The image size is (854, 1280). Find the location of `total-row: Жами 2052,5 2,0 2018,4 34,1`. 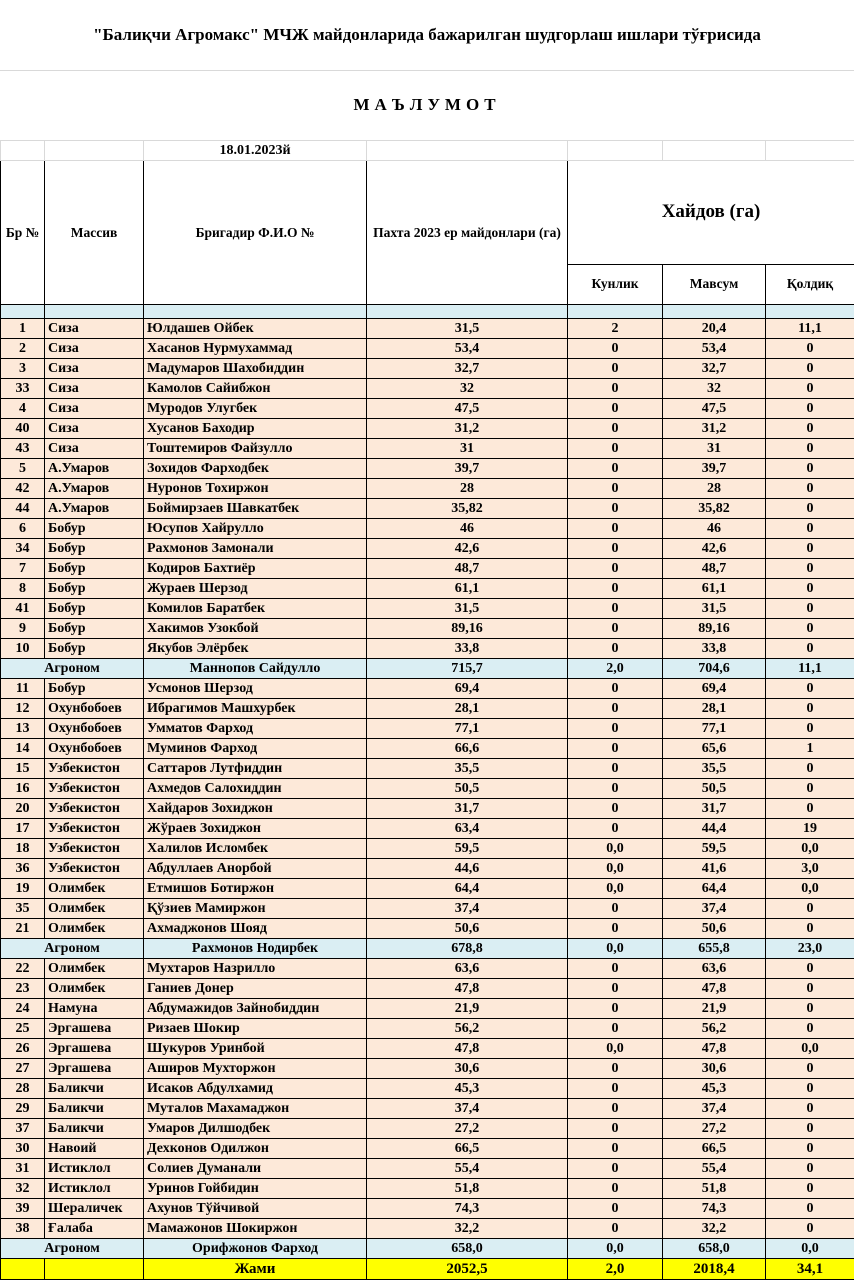

total-row: Жами 2052,5 2,0 2018,4 34,1 is located at coordinates (427, 1269).